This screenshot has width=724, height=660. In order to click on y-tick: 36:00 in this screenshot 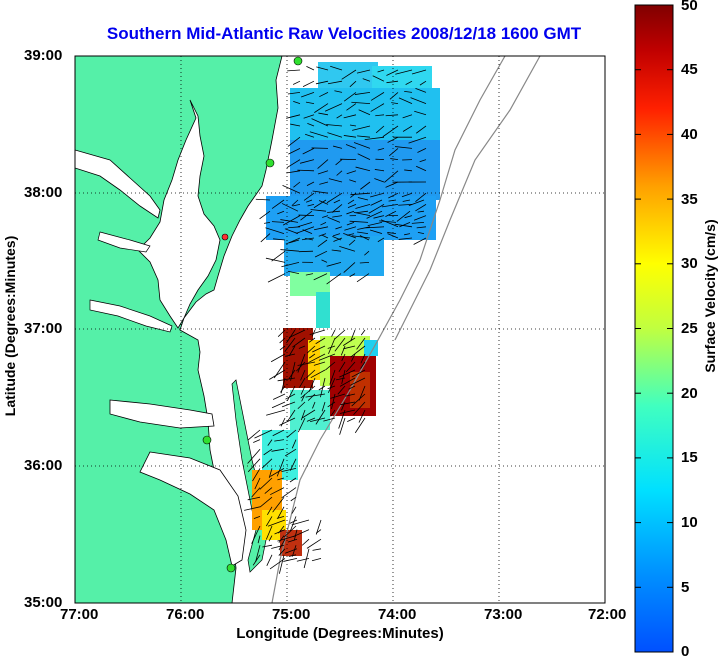, I will do `click(43, 465)`.